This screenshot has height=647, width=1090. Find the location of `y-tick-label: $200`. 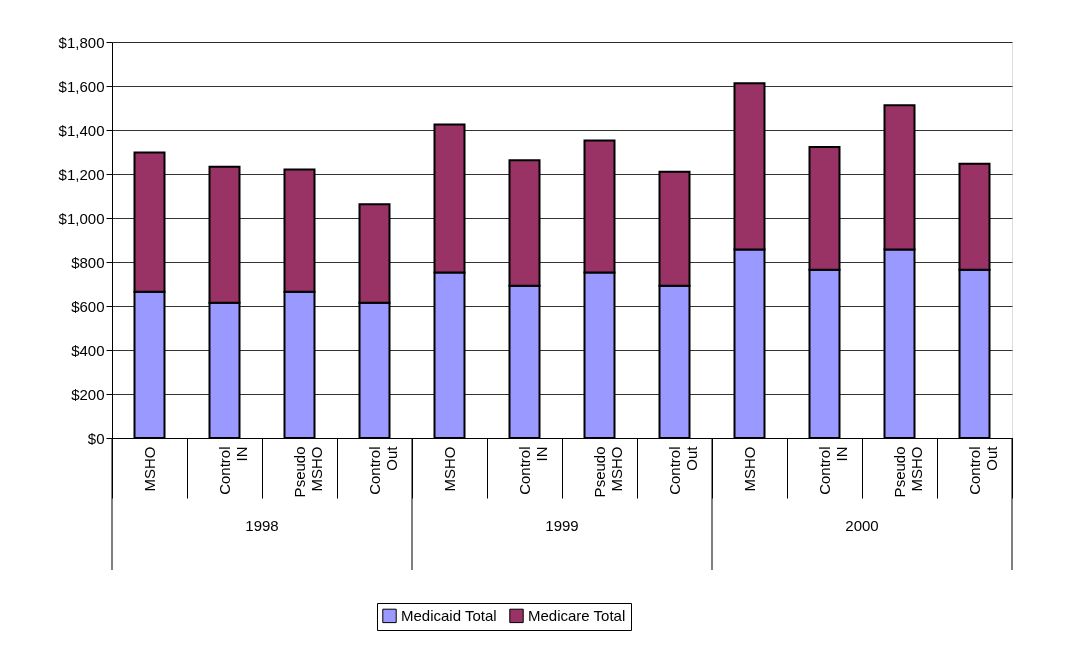

y-tick-label: $200 is located at coordinates (88, 394).